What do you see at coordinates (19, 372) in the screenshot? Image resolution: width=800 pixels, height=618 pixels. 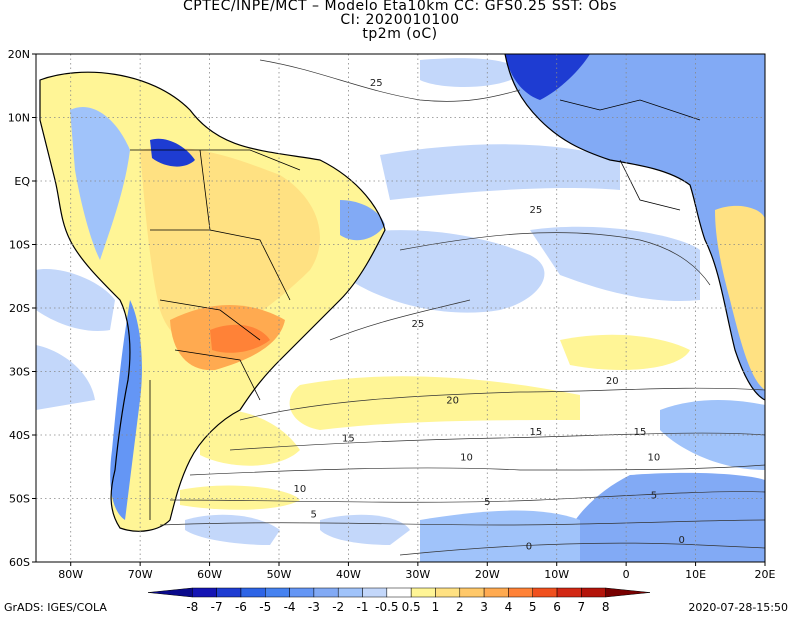 I see `lat-tick-label: 30S` at bounding box center [19, 372].